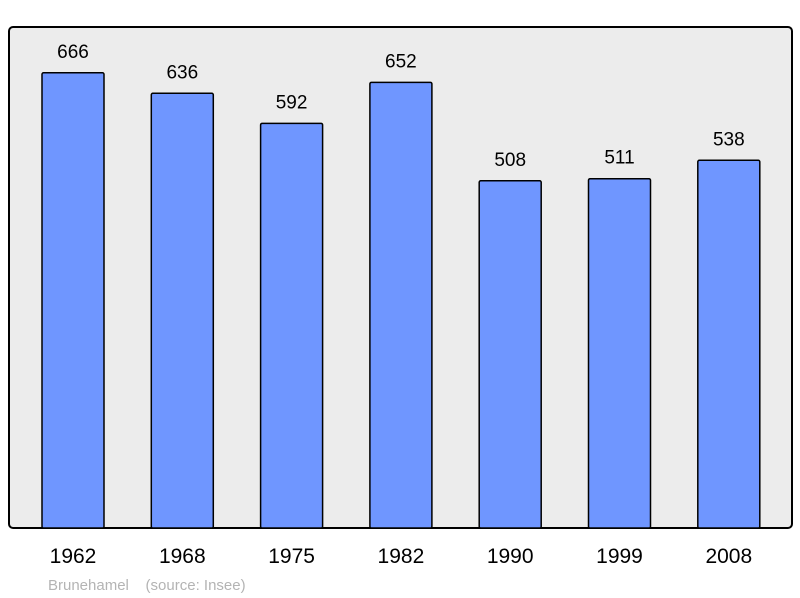 This screenshot has height=598, width=800. I want to click on x-tick-1990: 1990, so click(510, 556).